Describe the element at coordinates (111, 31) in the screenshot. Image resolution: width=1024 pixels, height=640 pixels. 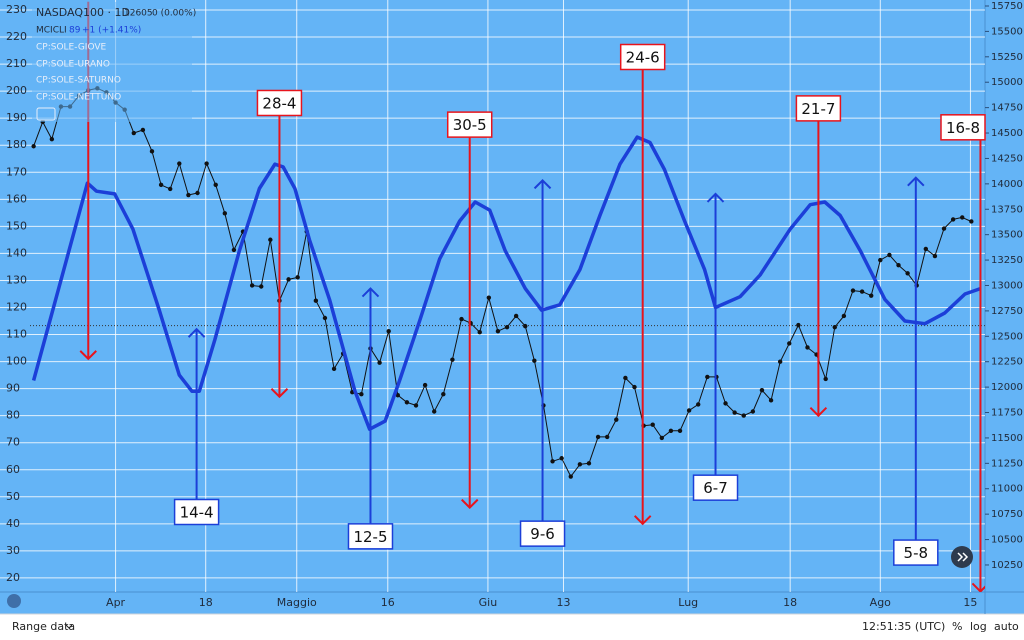
I see `indicator-change: +1 (+1.41%)` at that location.